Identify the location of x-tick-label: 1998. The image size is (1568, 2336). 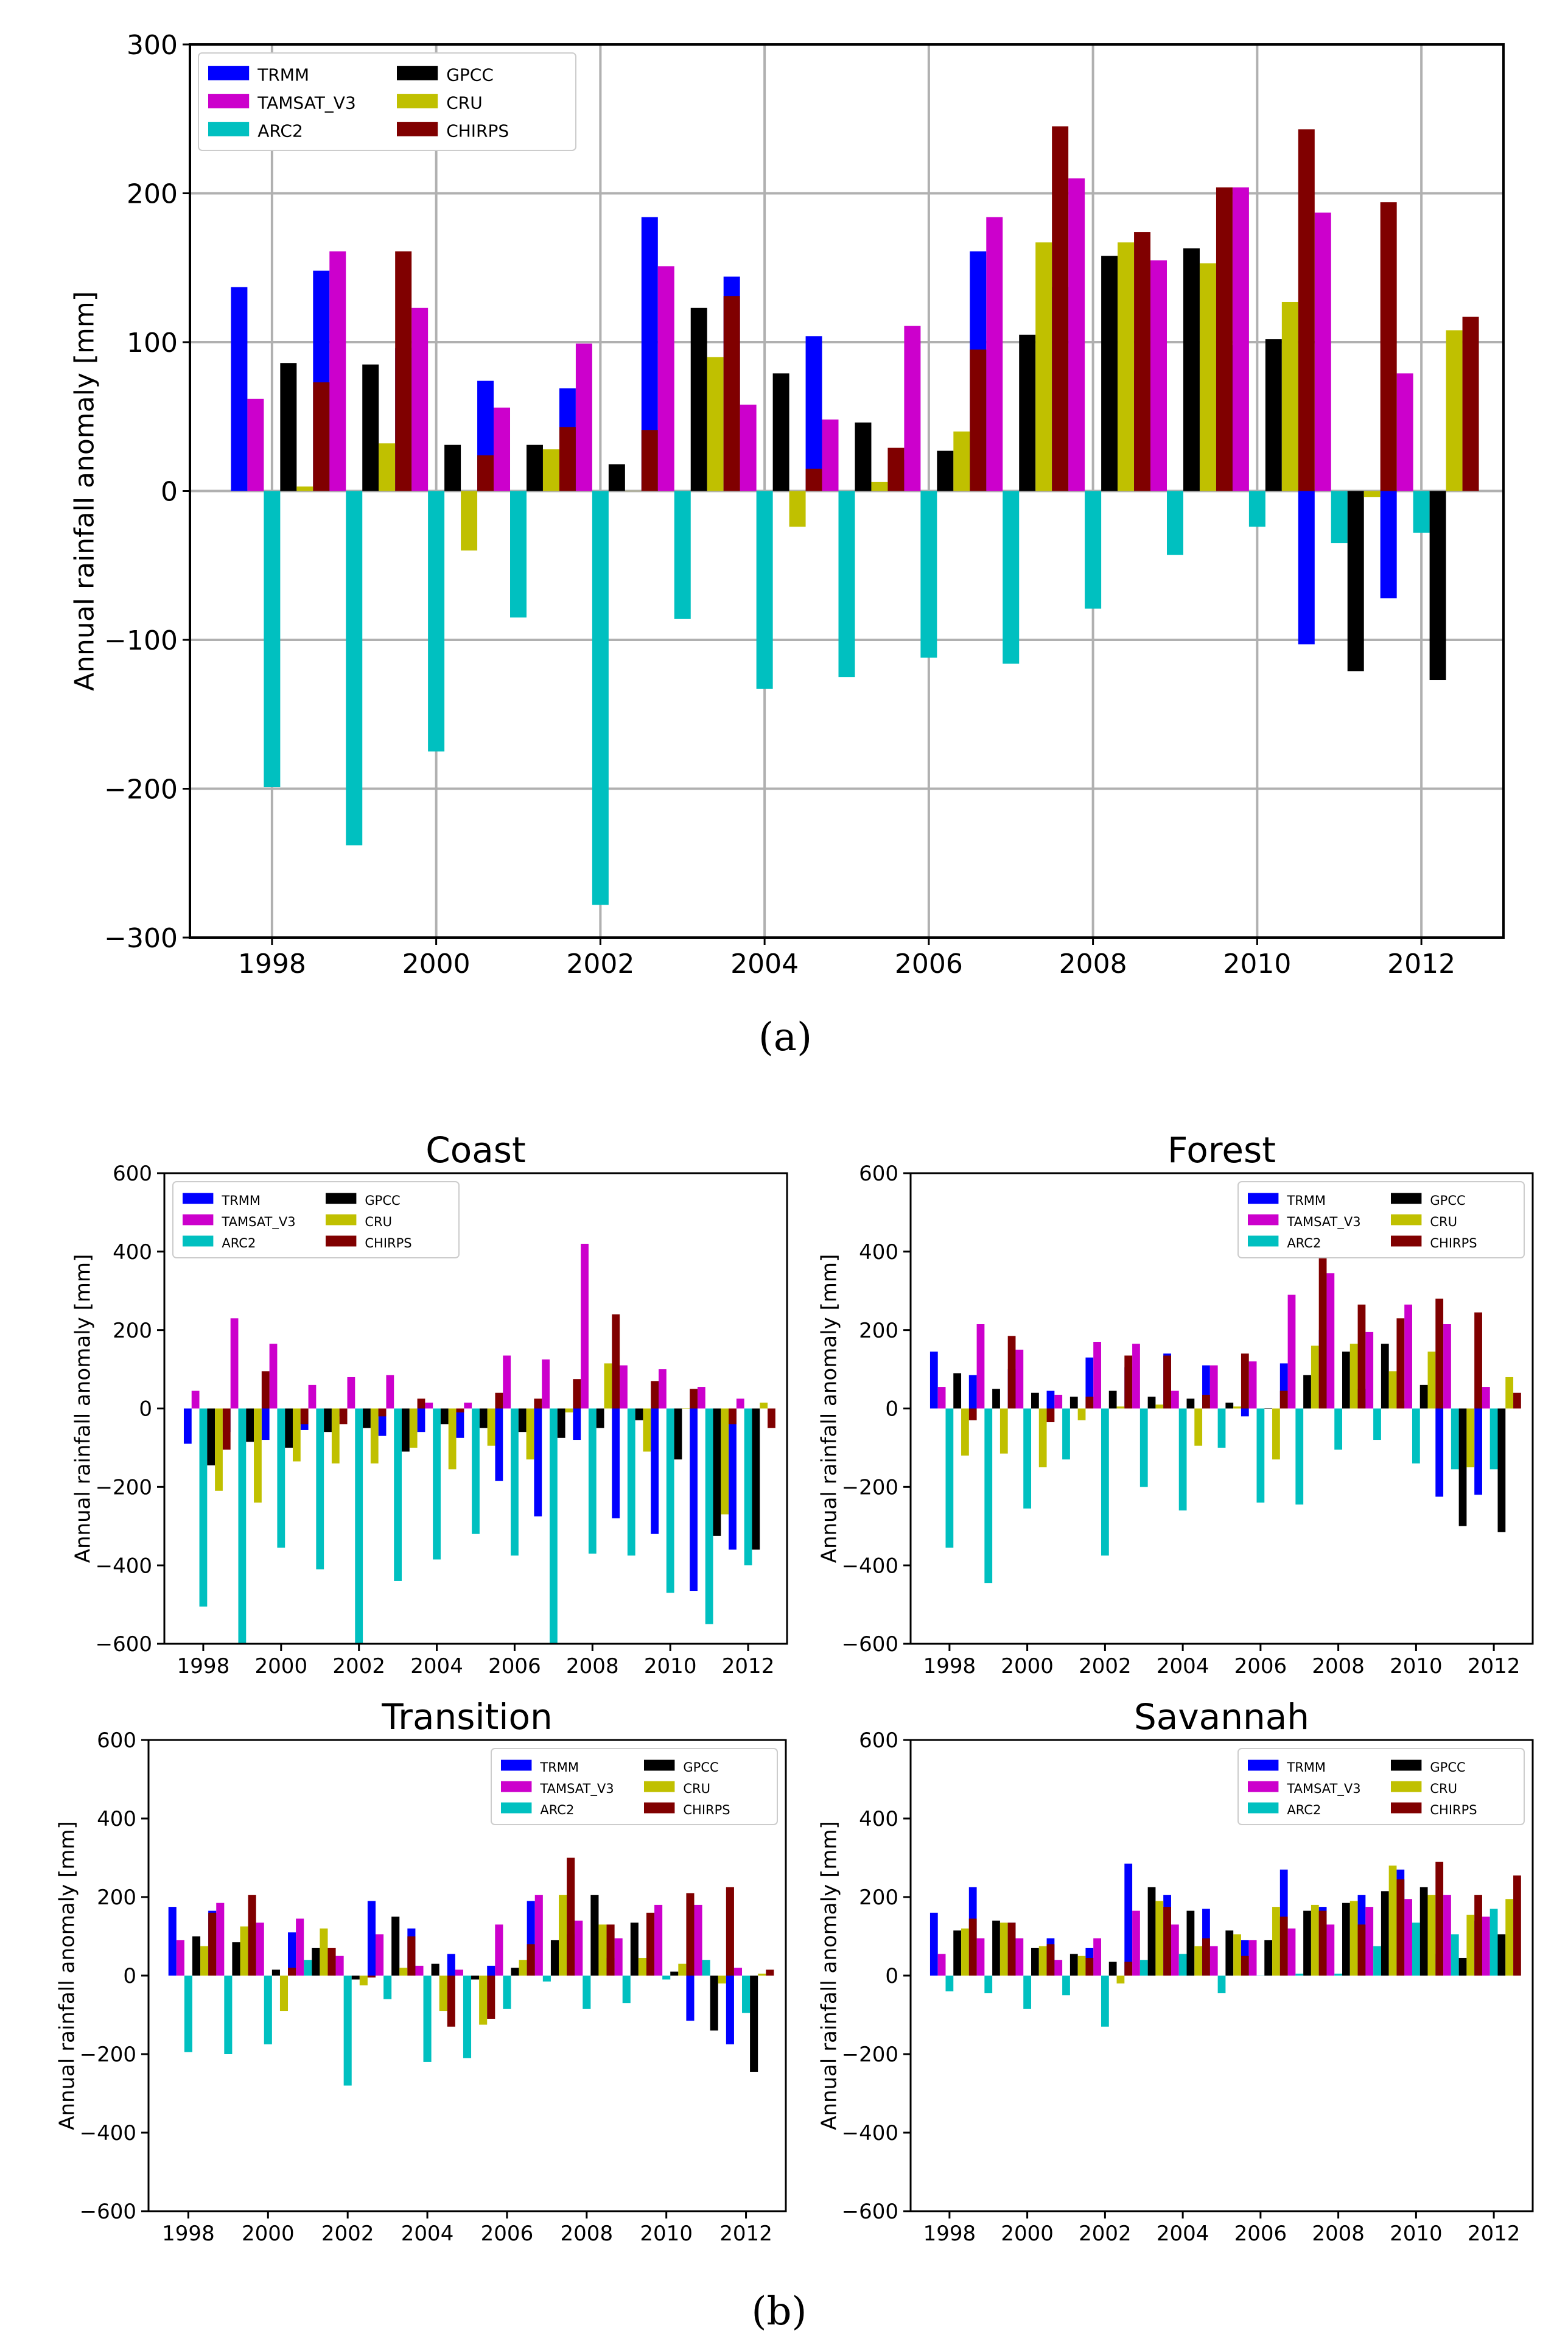
(949, 2234).